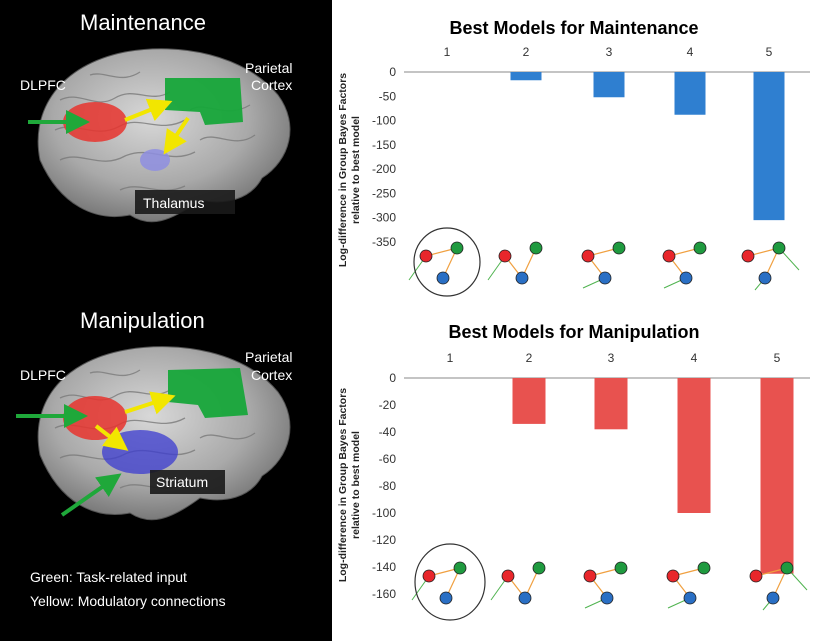 The image size is (822, 641). What do you see at coordinates (111, 437) in the screenshot?
I see `modulatory-arrow-2-manipulation` at bounding box center [111, 437].